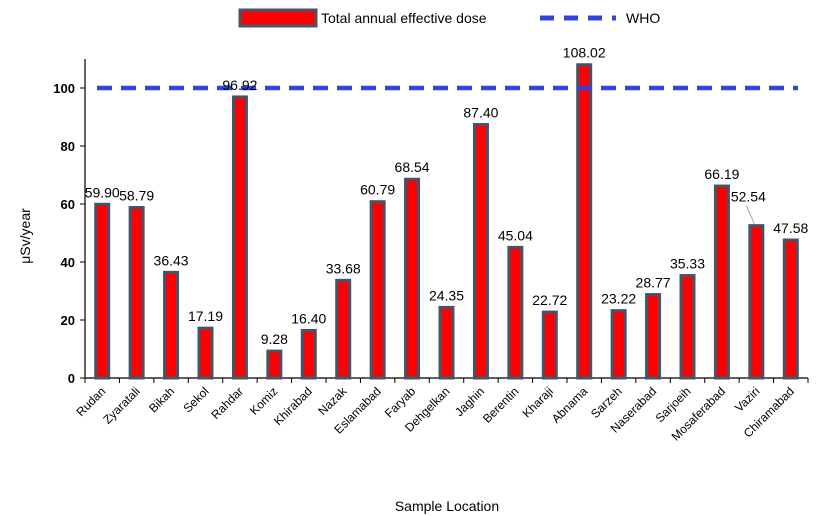  What do you see at coordinates (227, 403) in the screenshot?
I see `x-category-label: Rahdar` at bounding box center [227, 403].